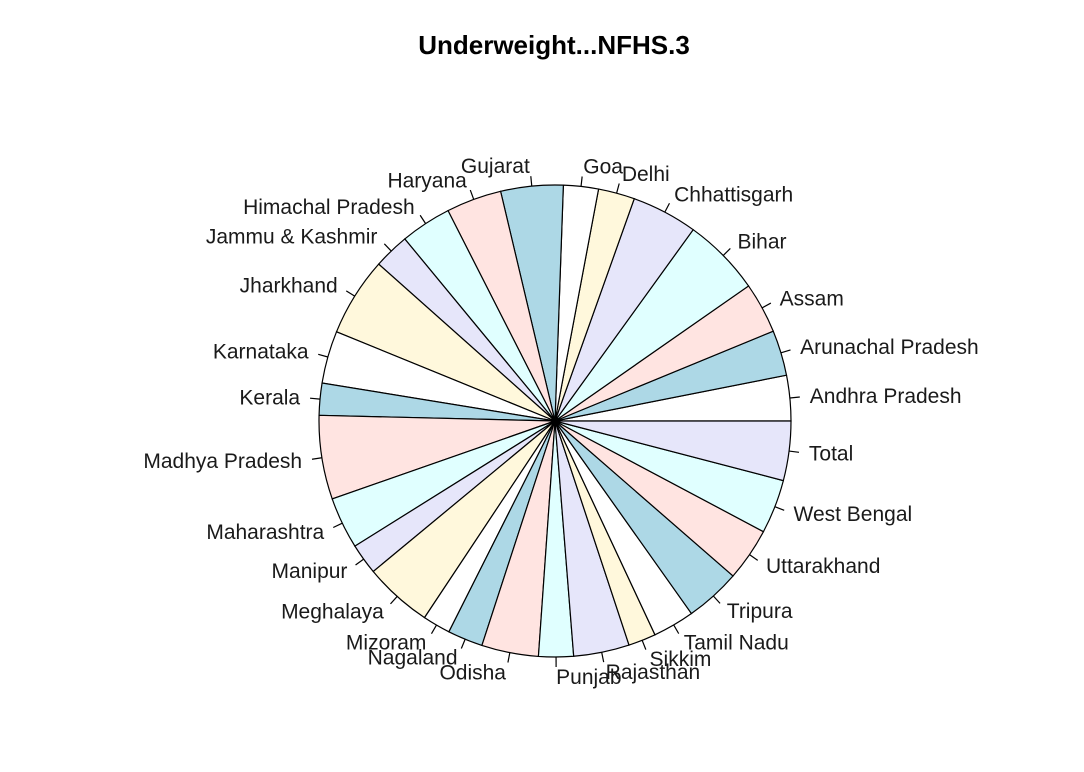 This screenshot has width=1084, height=772. Describe the element at coordinates (779, 508) in the screenshot. I see `pie-tick-west-bengal` at that location.